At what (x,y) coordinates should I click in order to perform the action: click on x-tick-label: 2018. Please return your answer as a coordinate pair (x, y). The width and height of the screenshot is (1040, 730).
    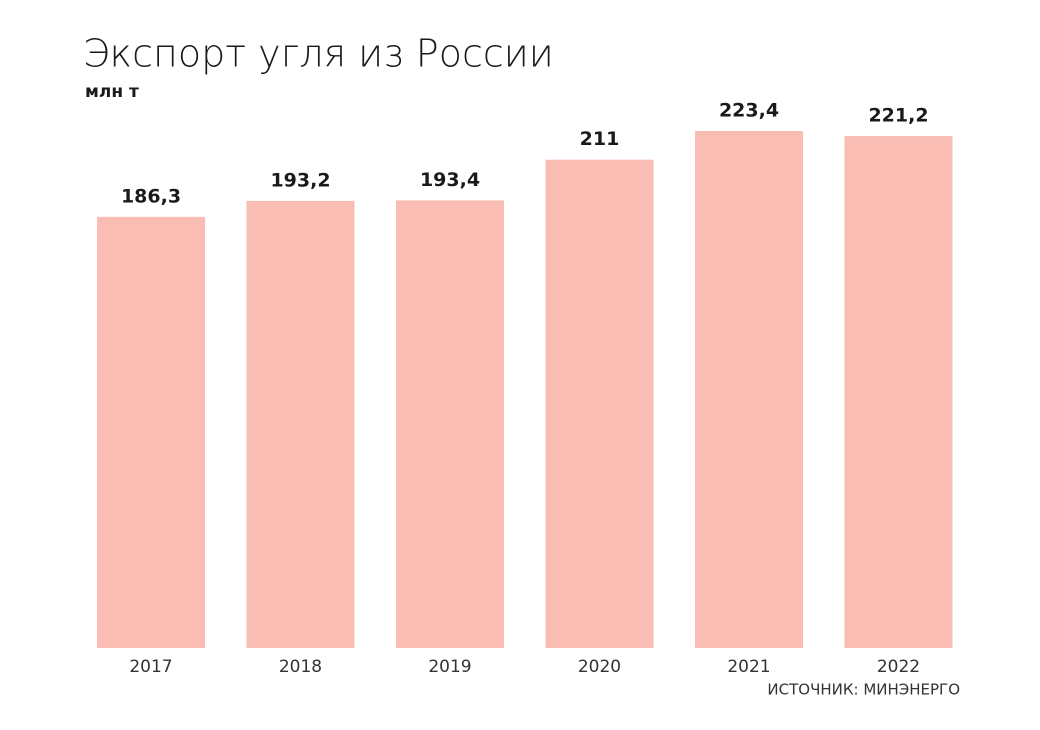
    Looking at the image, I should click on (300, 667).